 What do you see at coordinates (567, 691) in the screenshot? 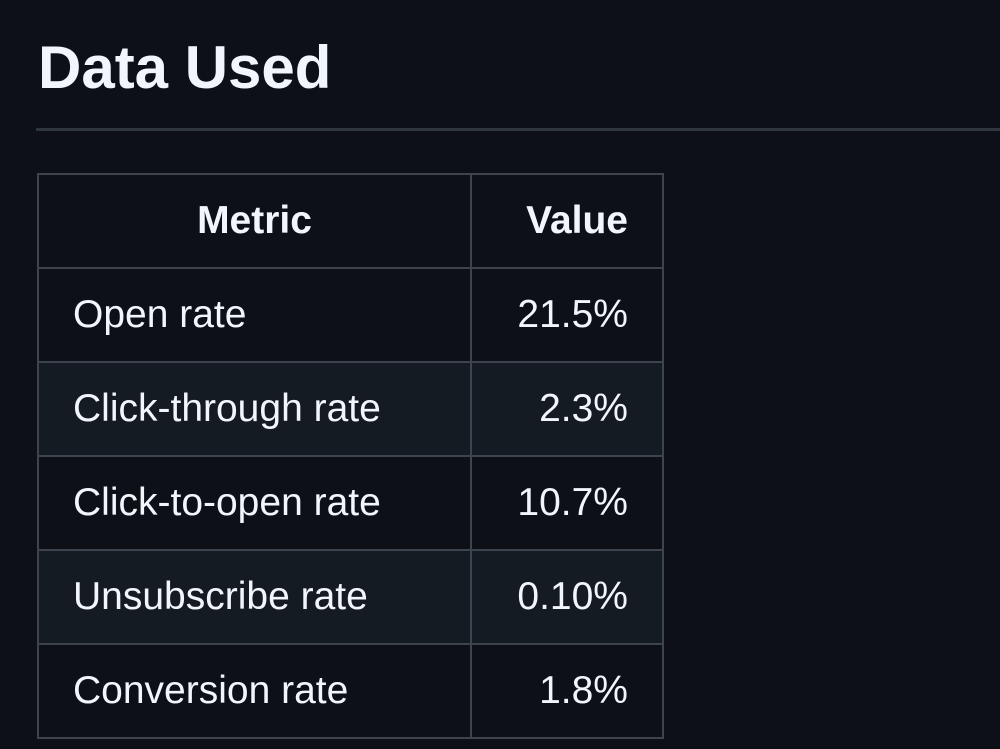
I see `value-cell: 1.8%` at bounding box center [567, 691].